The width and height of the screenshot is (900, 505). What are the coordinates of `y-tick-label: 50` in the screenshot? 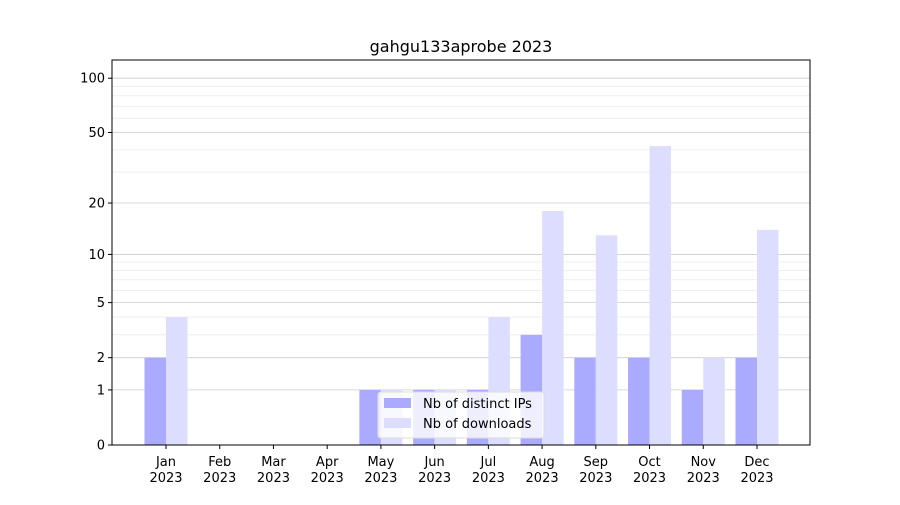 It's located at (96, 133).